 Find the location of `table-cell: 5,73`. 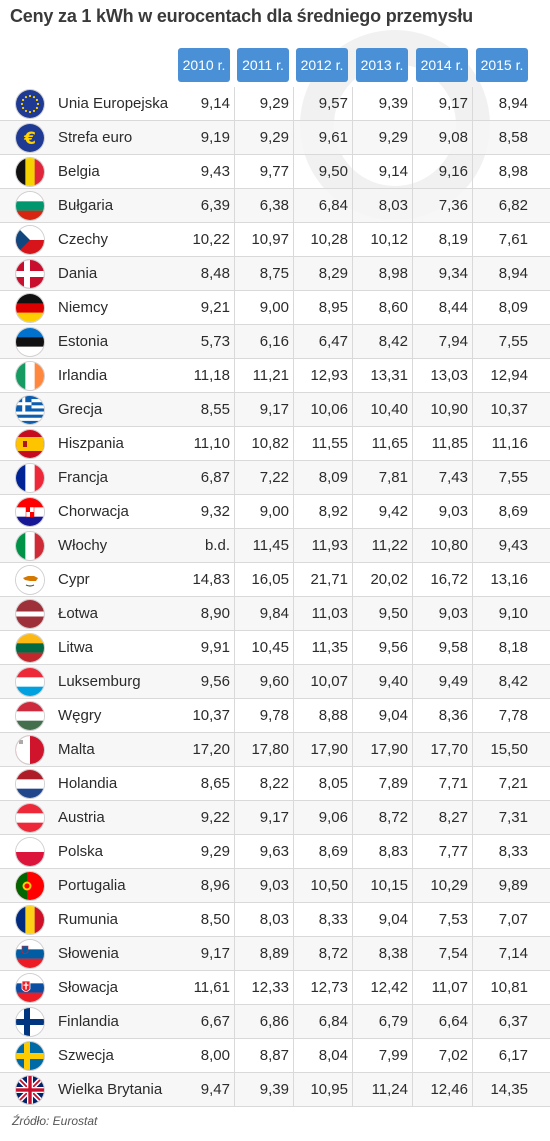

table-cell: 5,73 is located at coordinates (215, 341).